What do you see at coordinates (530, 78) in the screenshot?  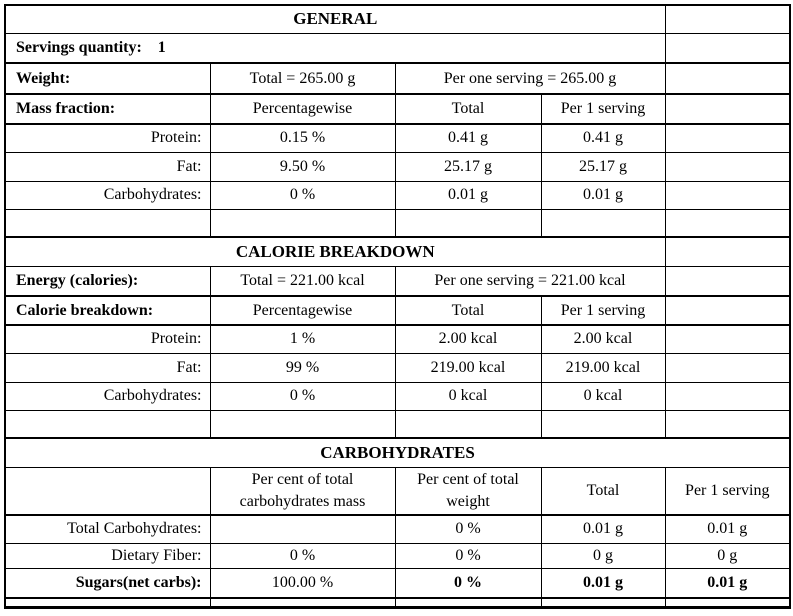 I see `weight-per-serving-cell: Per one serving = 265.00 g` at bounding box center [530, 78].